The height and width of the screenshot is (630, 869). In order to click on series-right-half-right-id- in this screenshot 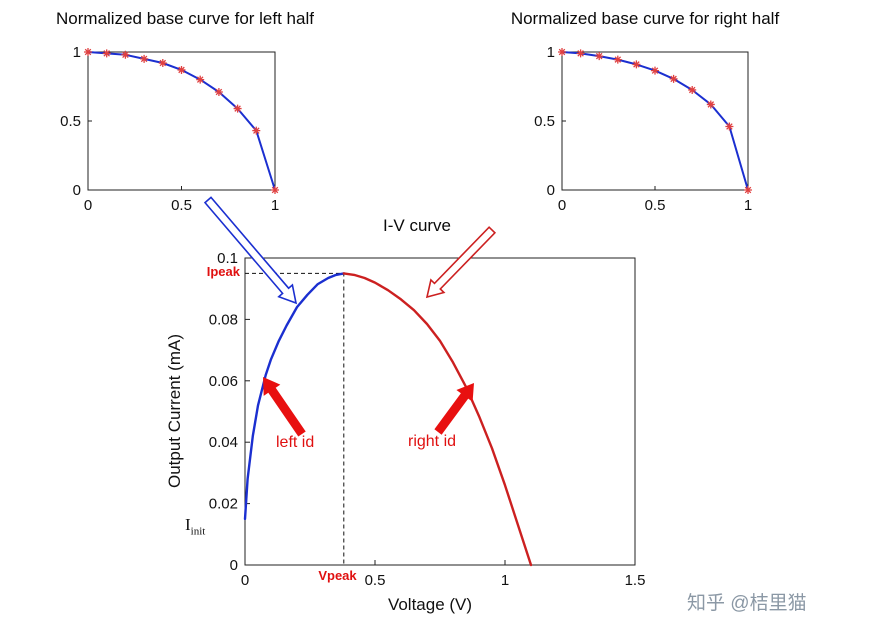, I will do `click(437, 419)`.